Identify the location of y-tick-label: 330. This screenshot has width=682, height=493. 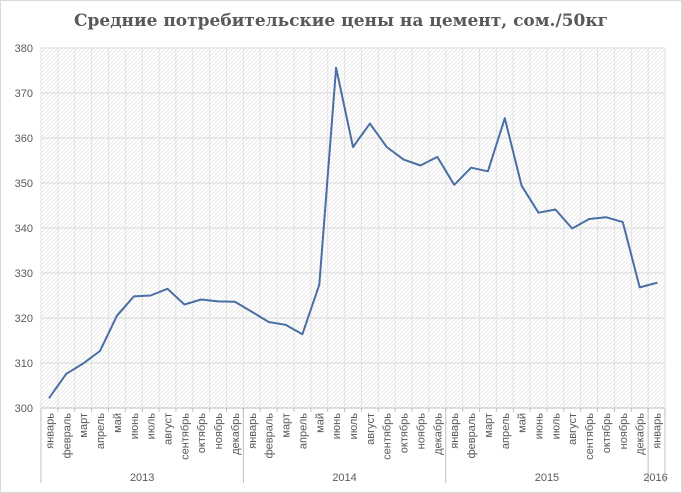
(24, 274).